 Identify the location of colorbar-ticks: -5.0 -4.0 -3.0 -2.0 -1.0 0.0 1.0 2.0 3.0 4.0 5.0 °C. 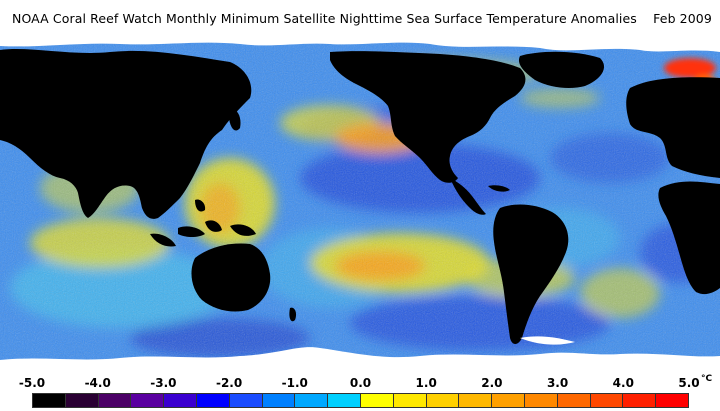
(360, 383).